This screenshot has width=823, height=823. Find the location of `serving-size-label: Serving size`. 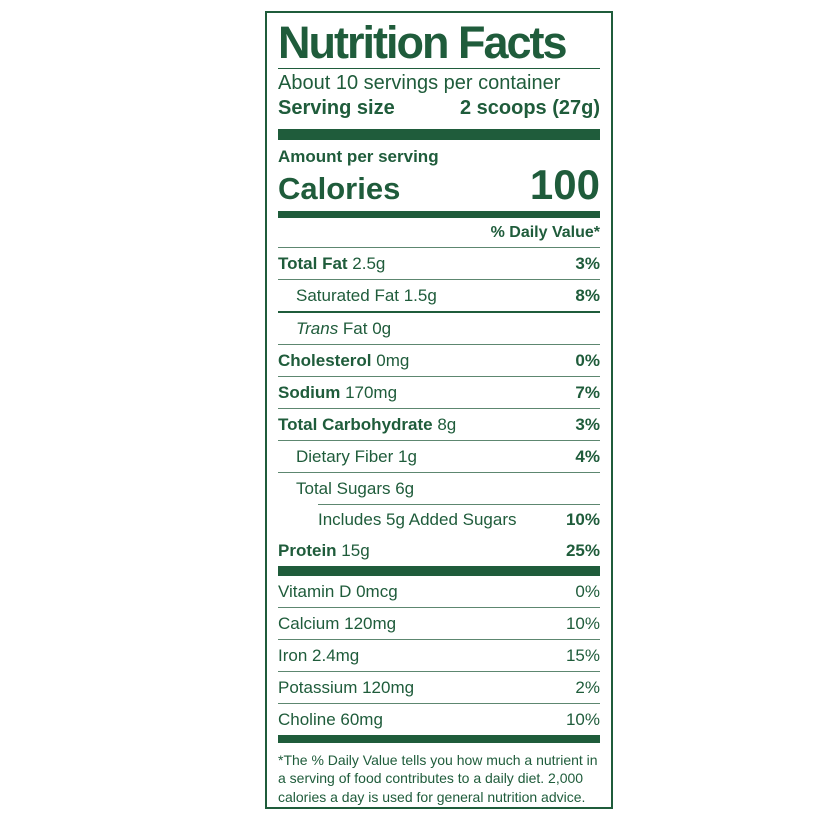

serving-size-label: Serving size is located at coordinates (336, 108).